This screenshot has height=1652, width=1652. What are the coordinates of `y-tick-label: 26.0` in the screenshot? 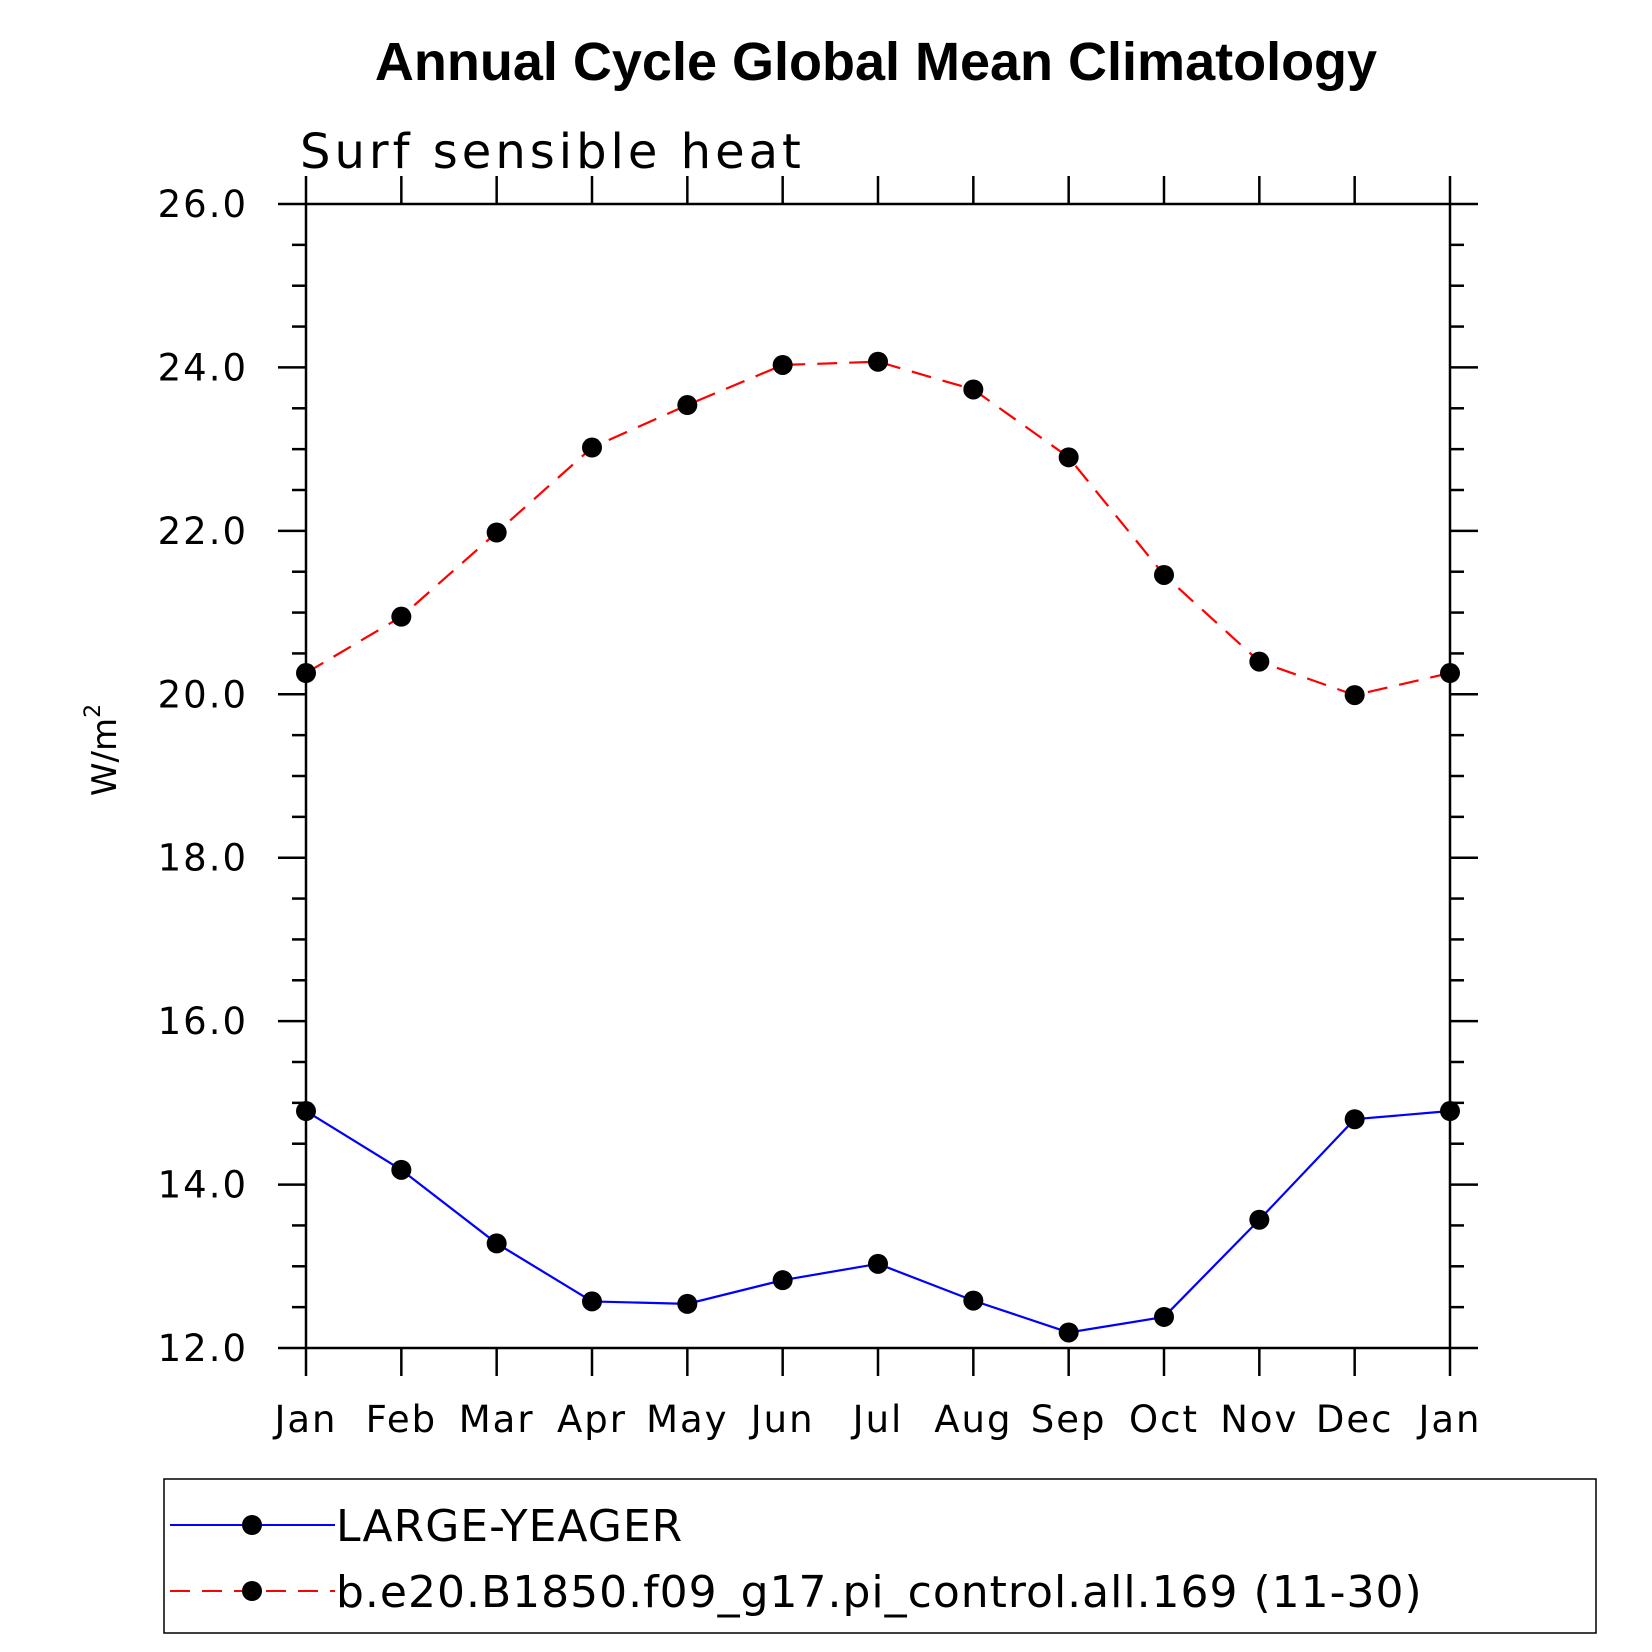 It's located at (203, 204).